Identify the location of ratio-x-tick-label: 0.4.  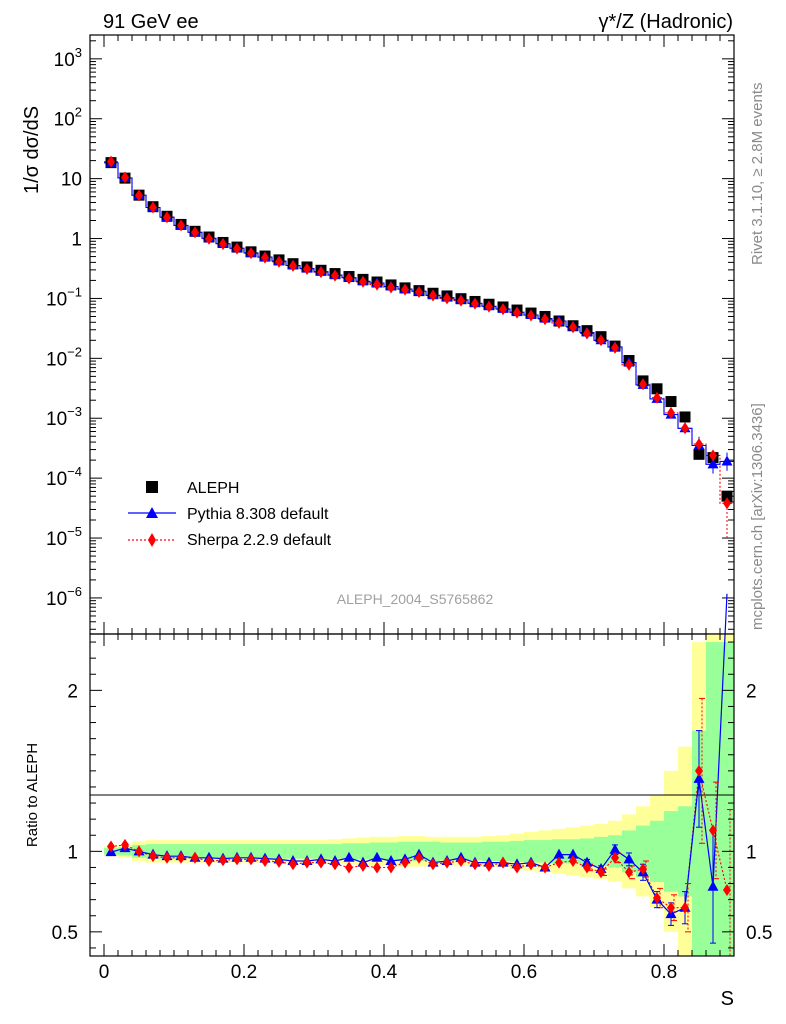
(384, 972).